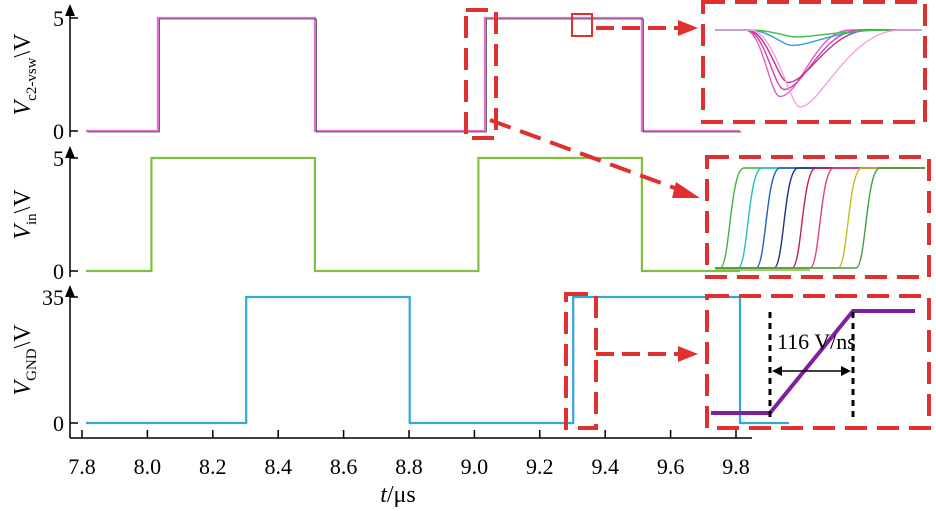 The width and height of the screenshot is (936, 511). I want to click on x-tick-label: 9.2, so click(540, 466).